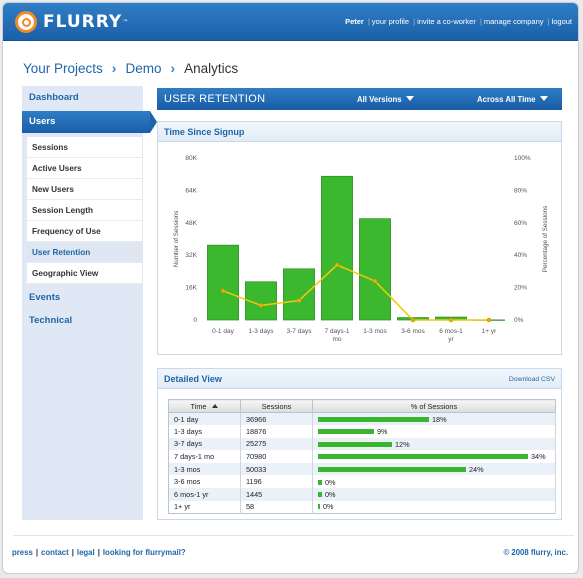  I want to click on x-tick-label: 0-1 day, so click(223, 331).